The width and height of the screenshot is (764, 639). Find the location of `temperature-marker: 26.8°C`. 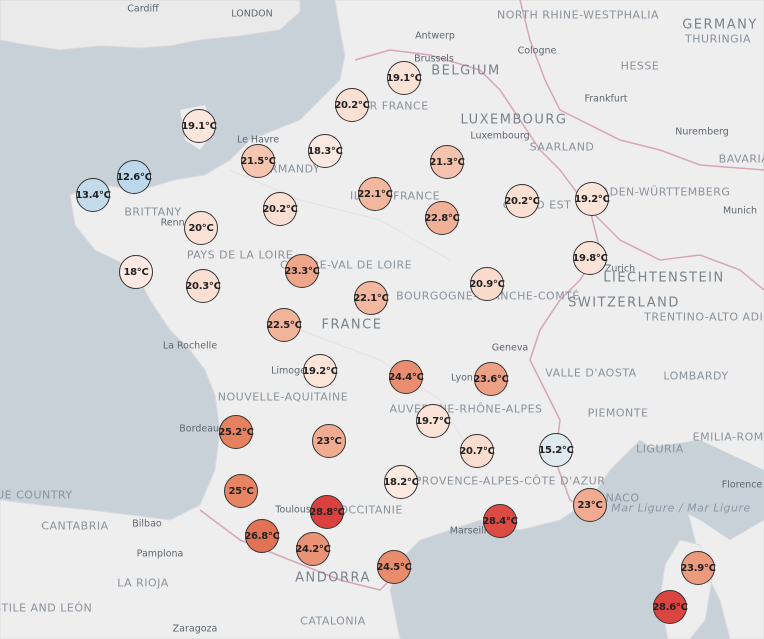

temperature-marker: 26.8°C is located at coordinates (262, 536).